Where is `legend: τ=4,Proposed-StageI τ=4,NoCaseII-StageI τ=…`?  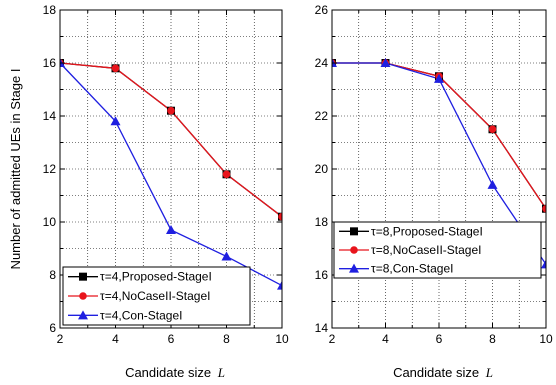
legend: τ=4,Proposed-StageI τ=4,NoCaseII-StageI τ=… is located at coordinates (156, 296).